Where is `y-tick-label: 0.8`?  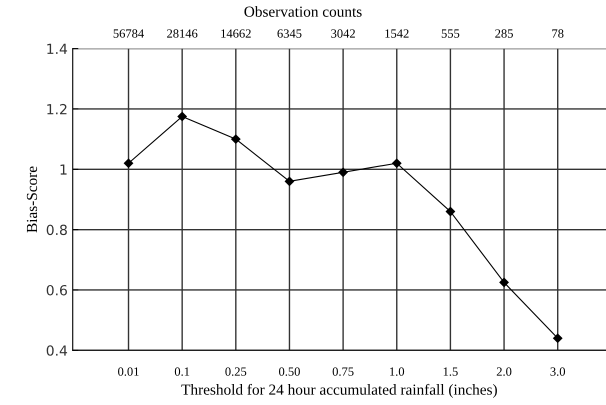 y-tick-label: 0.8 is located at coordinates (56, 230).